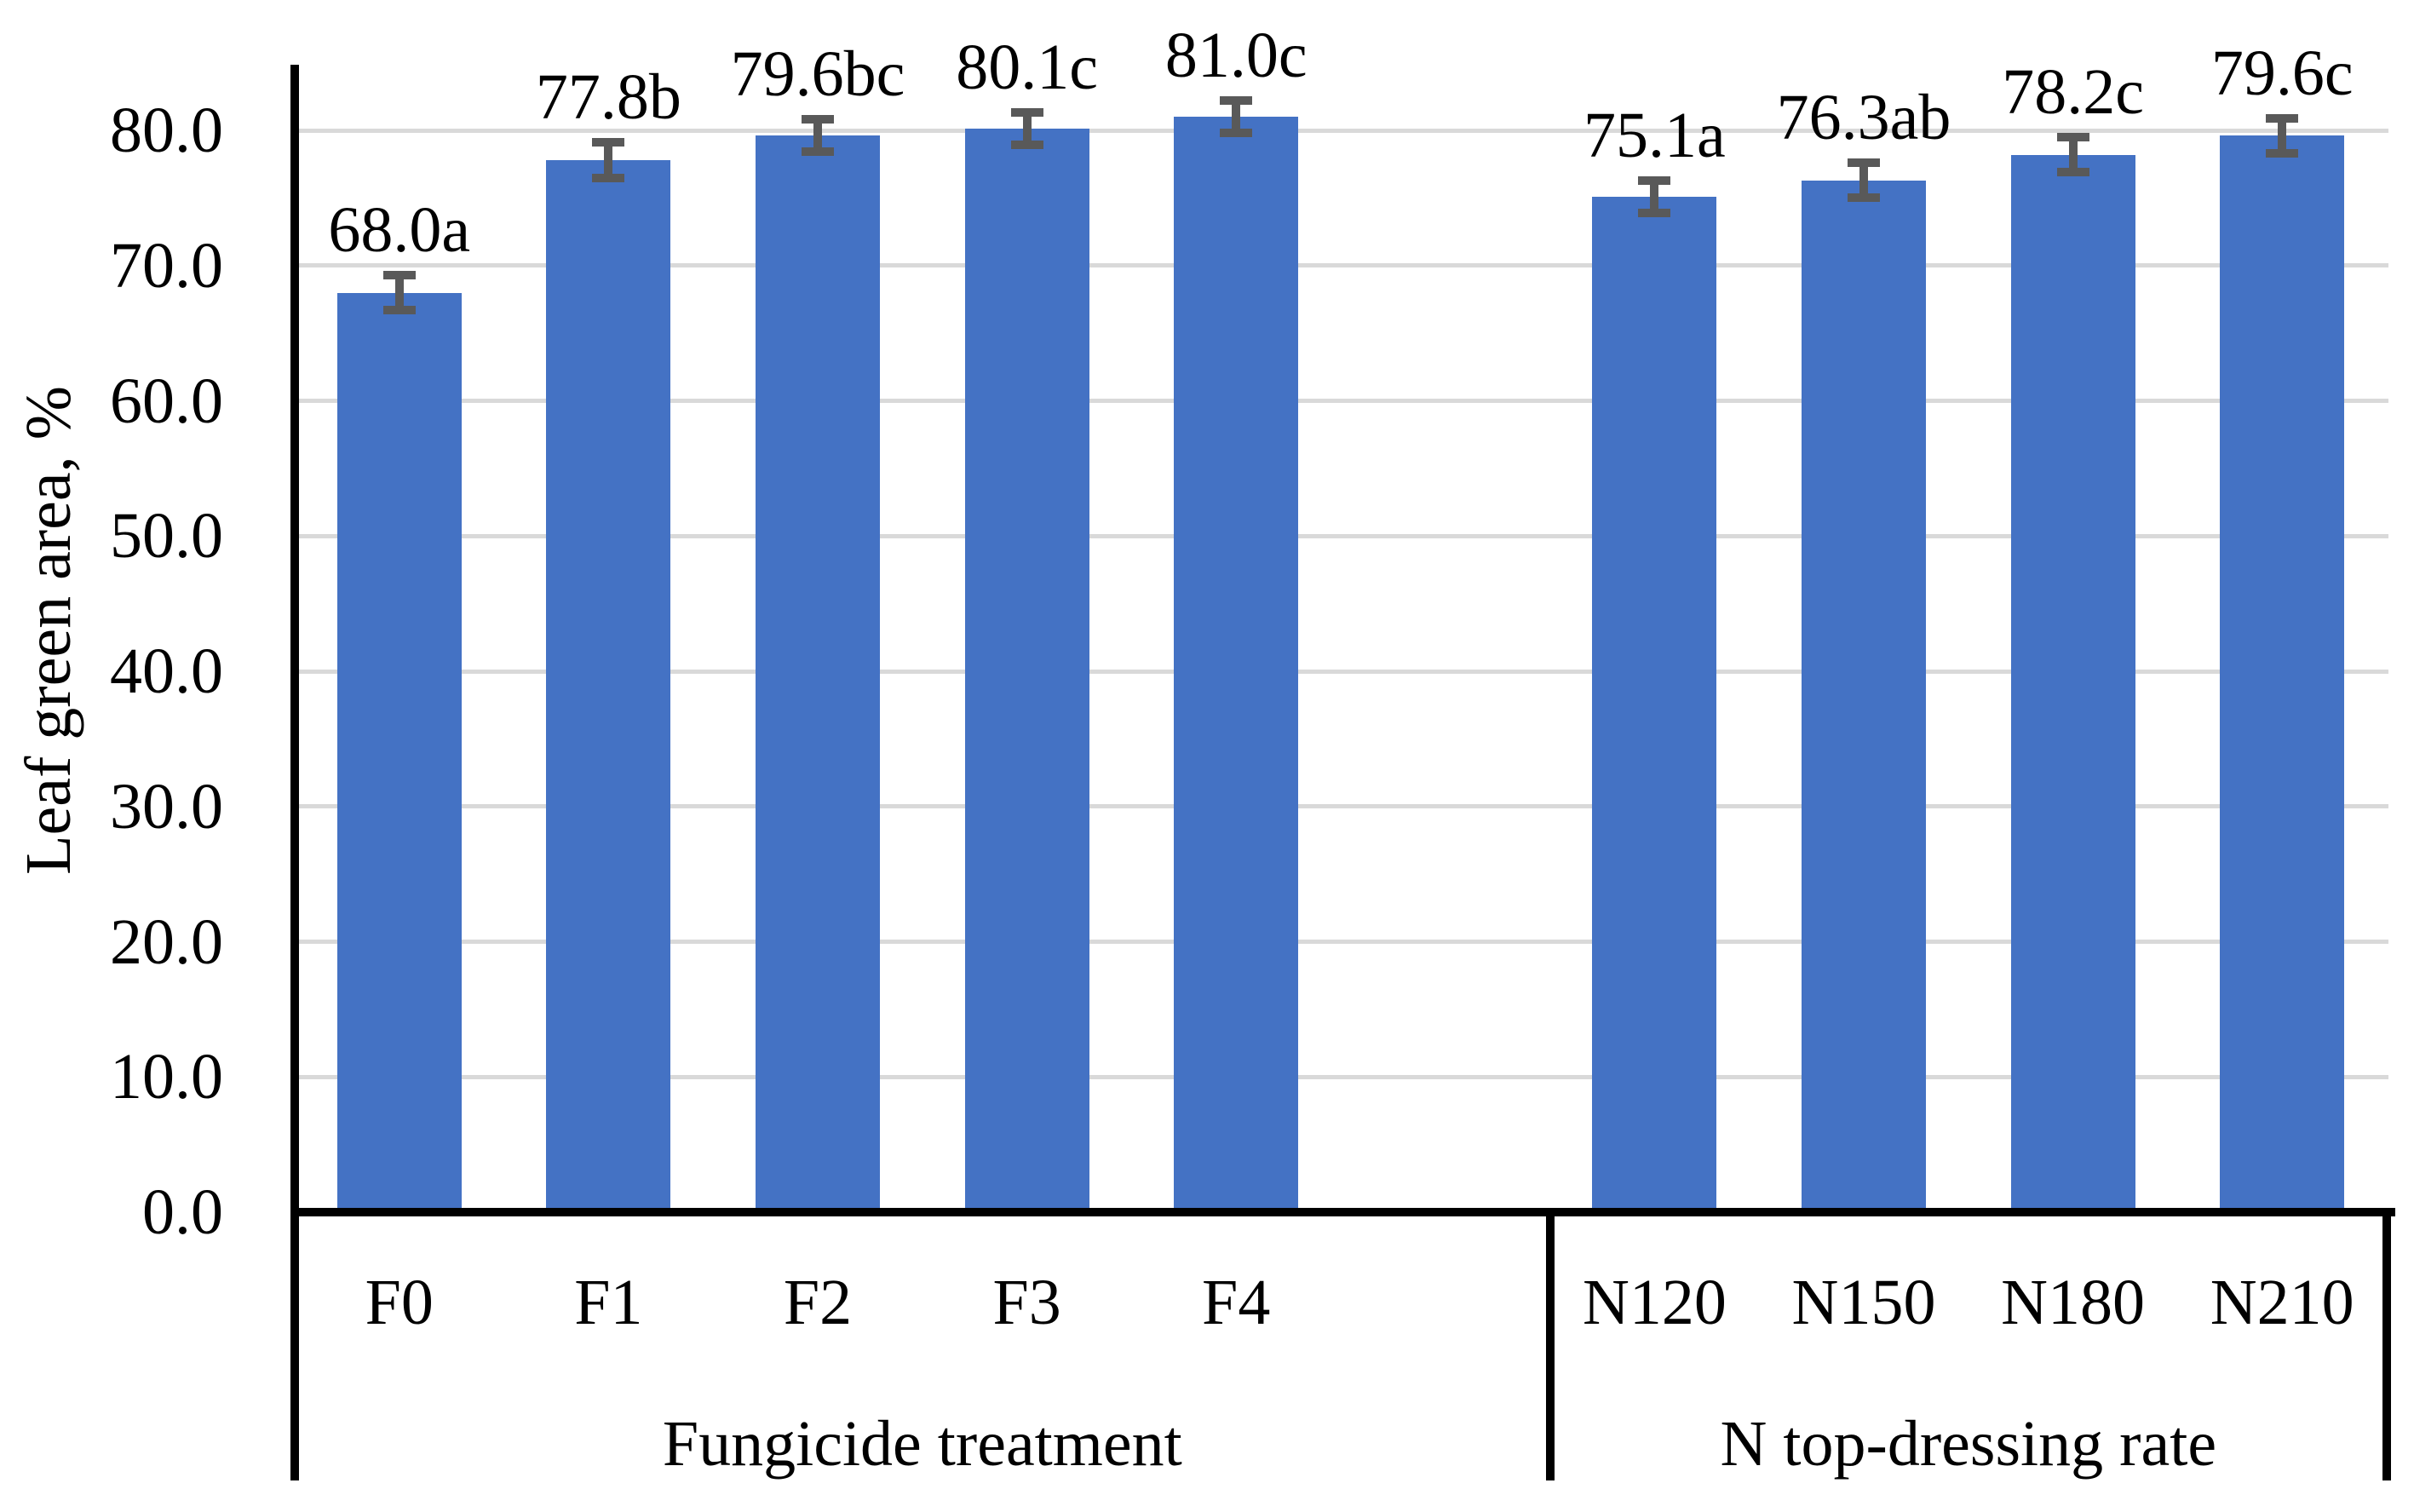  What do you see at coordinates (2072, 683) in the screenshot?
I see `bar-N180` at bounding box center [2072, 683].